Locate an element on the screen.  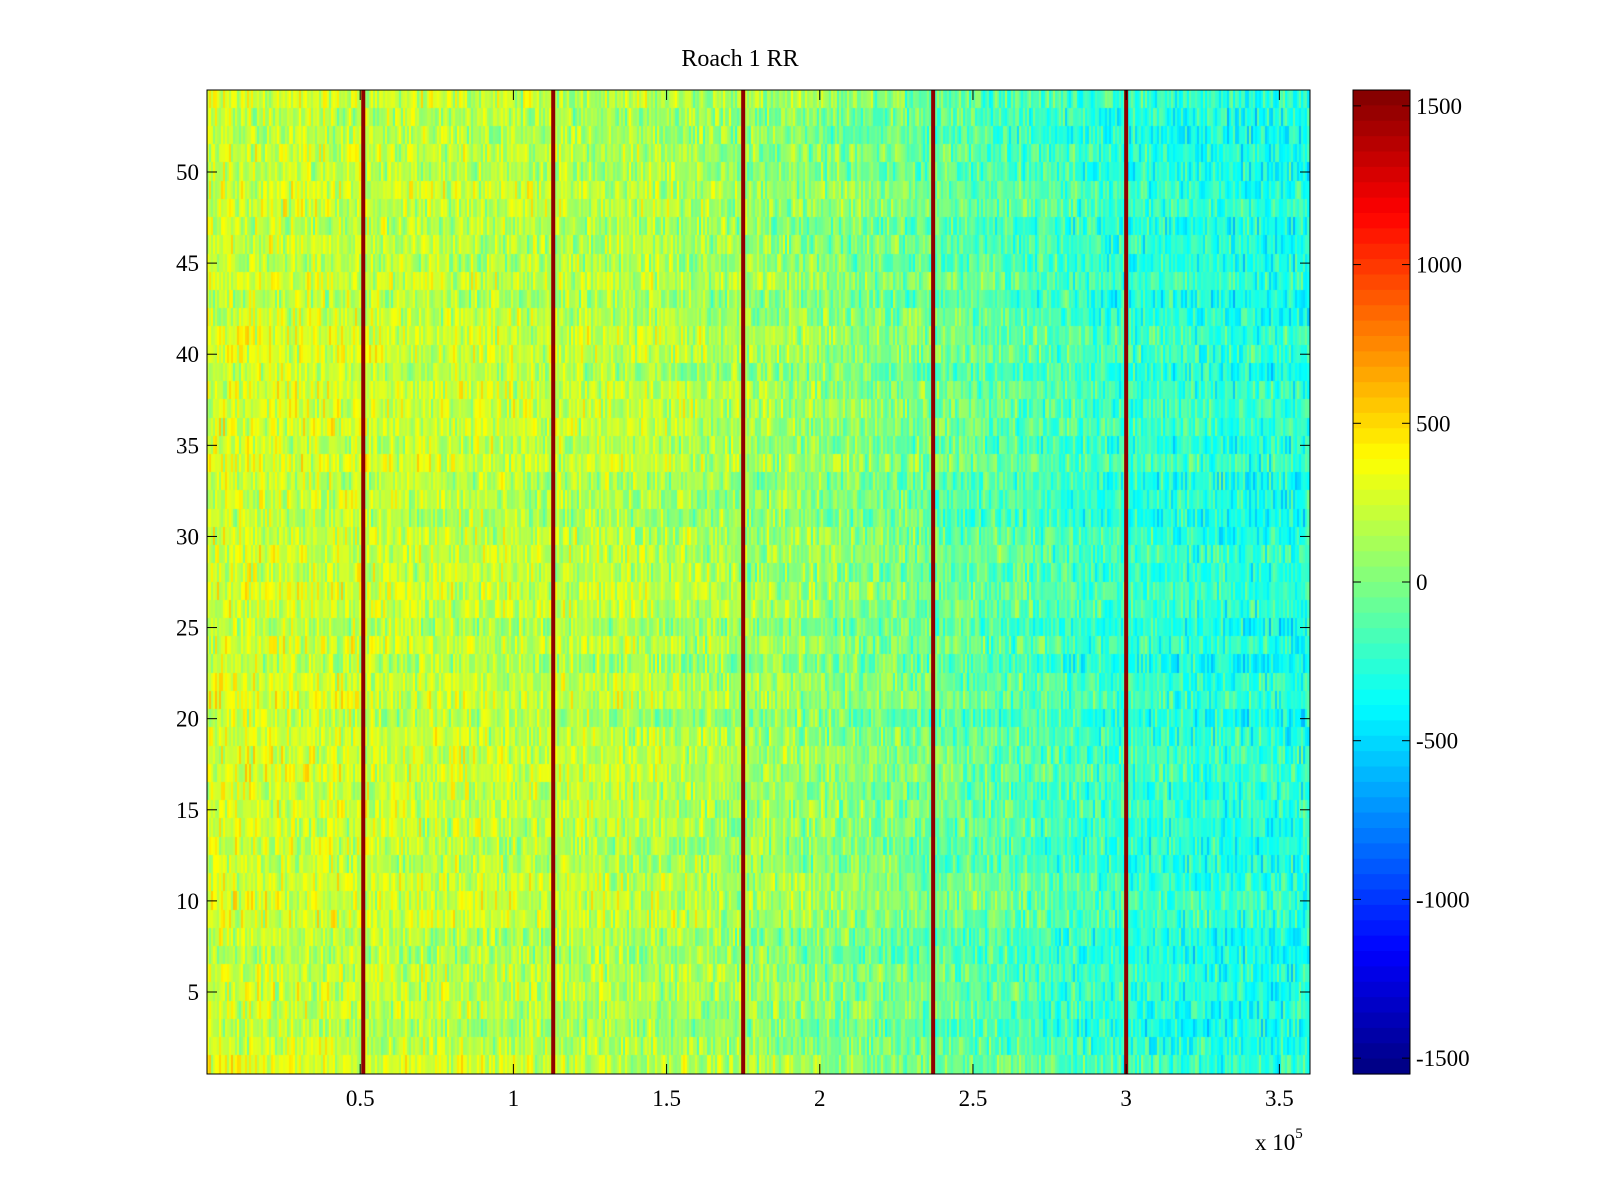
x-tick-label: 2 is located at coordinates (820, 1098).